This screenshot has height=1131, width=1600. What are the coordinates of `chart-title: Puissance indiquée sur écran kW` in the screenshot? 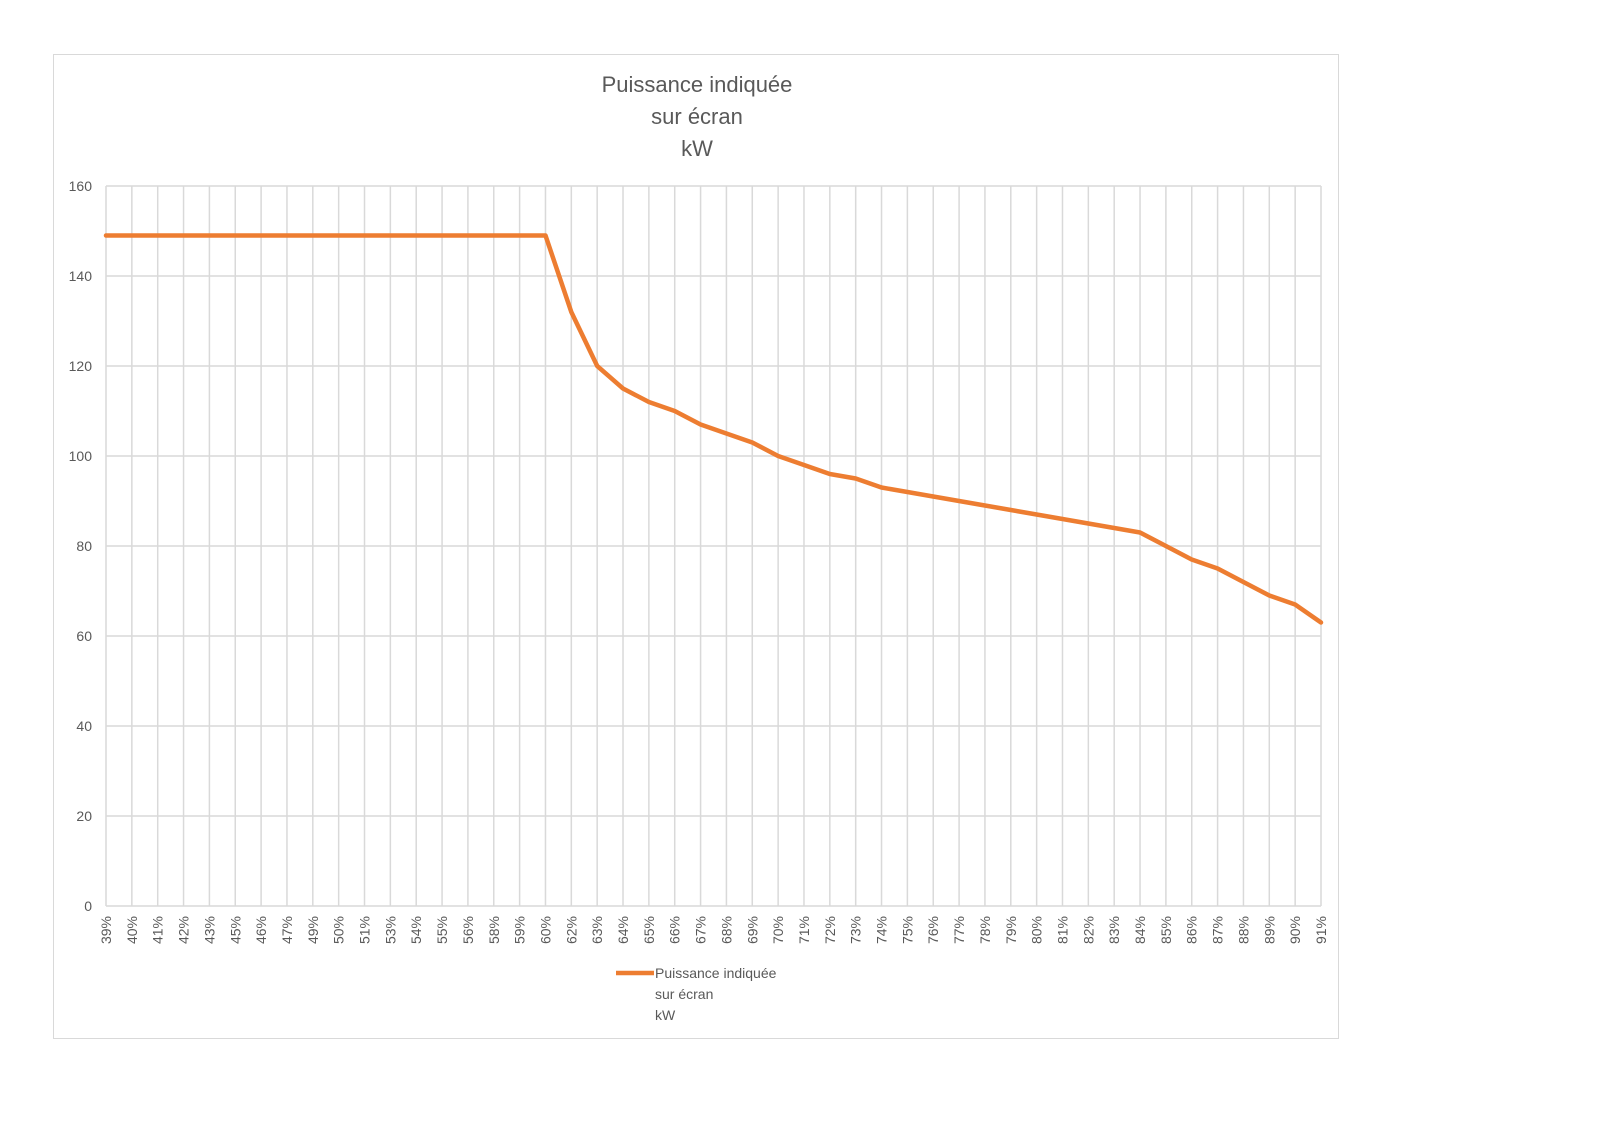 It's located at (697, 116).